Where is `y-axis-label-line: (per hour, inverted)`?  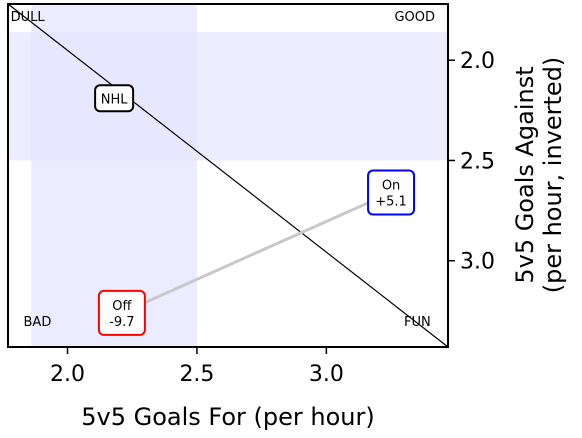 y-axis-label-line: (per hour, inverted) is located at coordinates (553, 175).